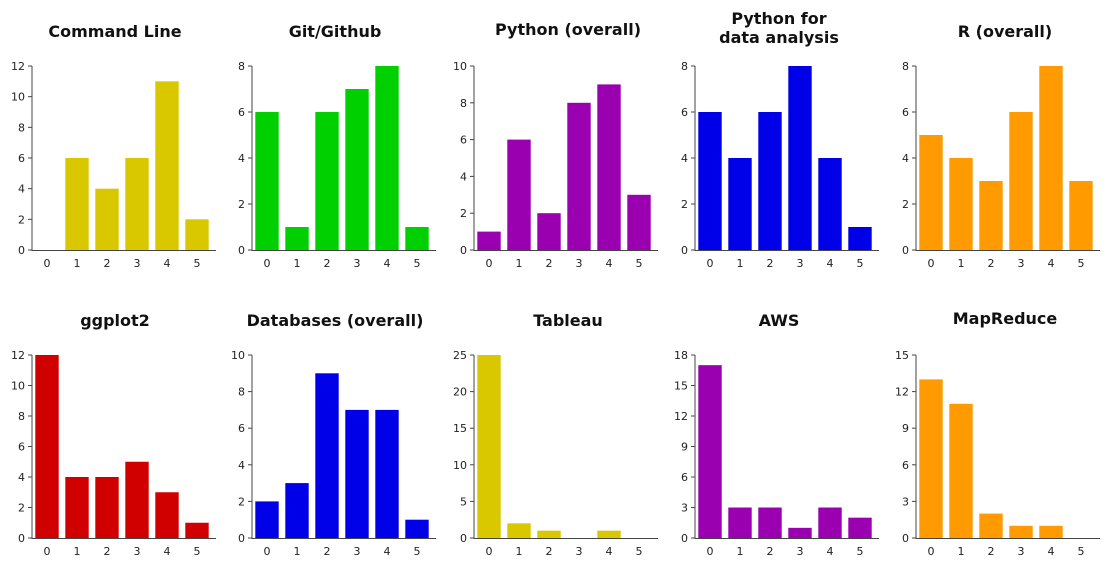  Describe the element at coordinates (684, 447) in the screenshot. I see `y-tick-label: 9` at that location.